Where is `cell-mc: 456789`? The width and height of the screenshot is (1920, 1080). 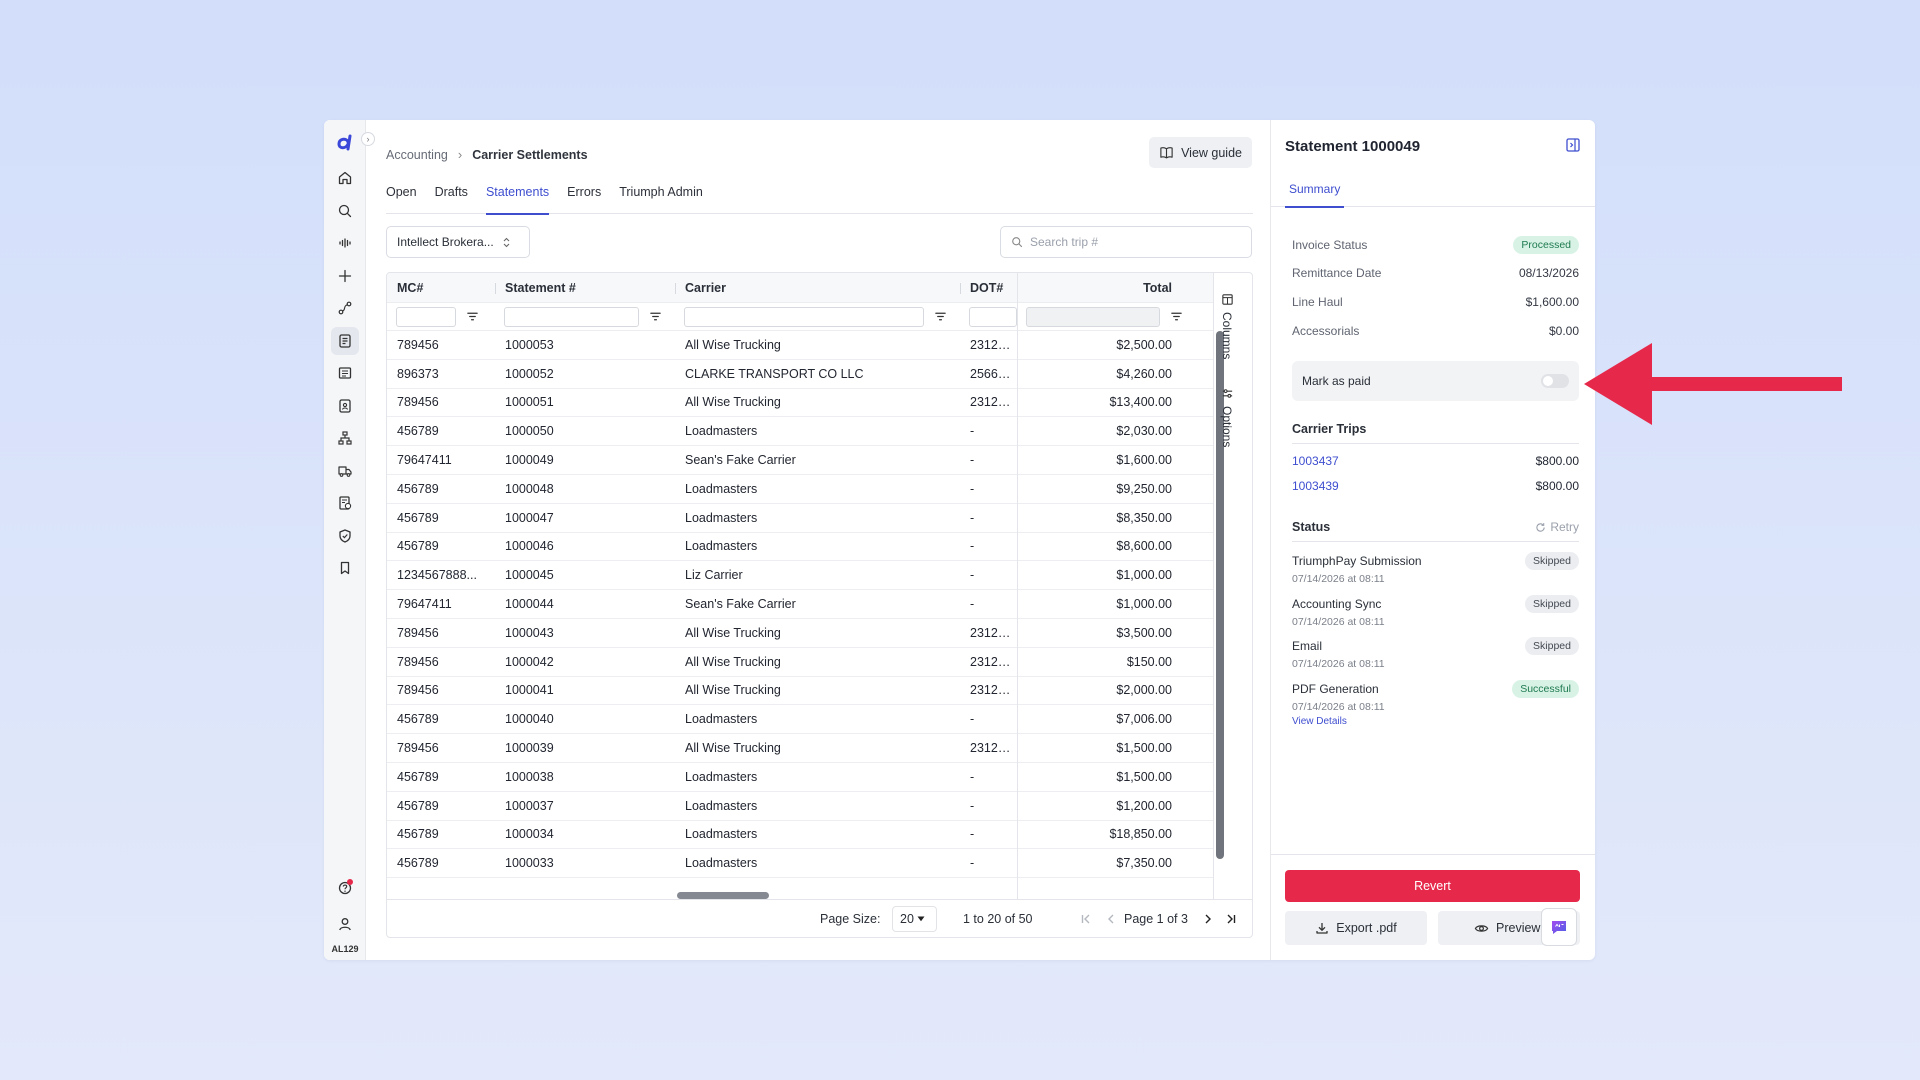 cell-mc: 456789 is located at coordinates (418, 488).